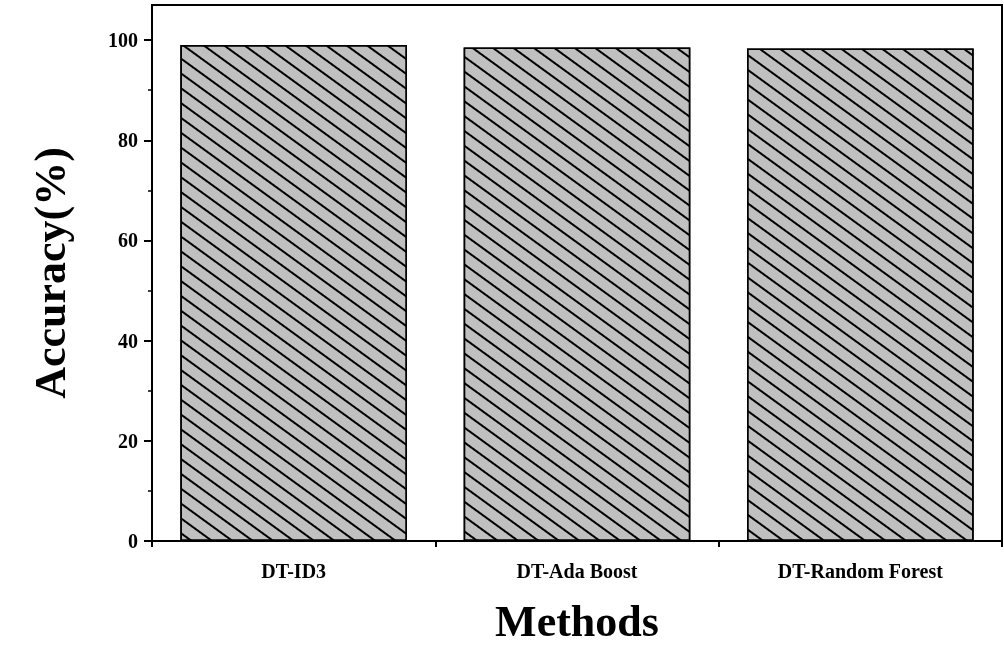  What do you see at coordinates (128, 340) in the screenshot?
I see `y-tick-label: 40` at bounding box center [128, 340].